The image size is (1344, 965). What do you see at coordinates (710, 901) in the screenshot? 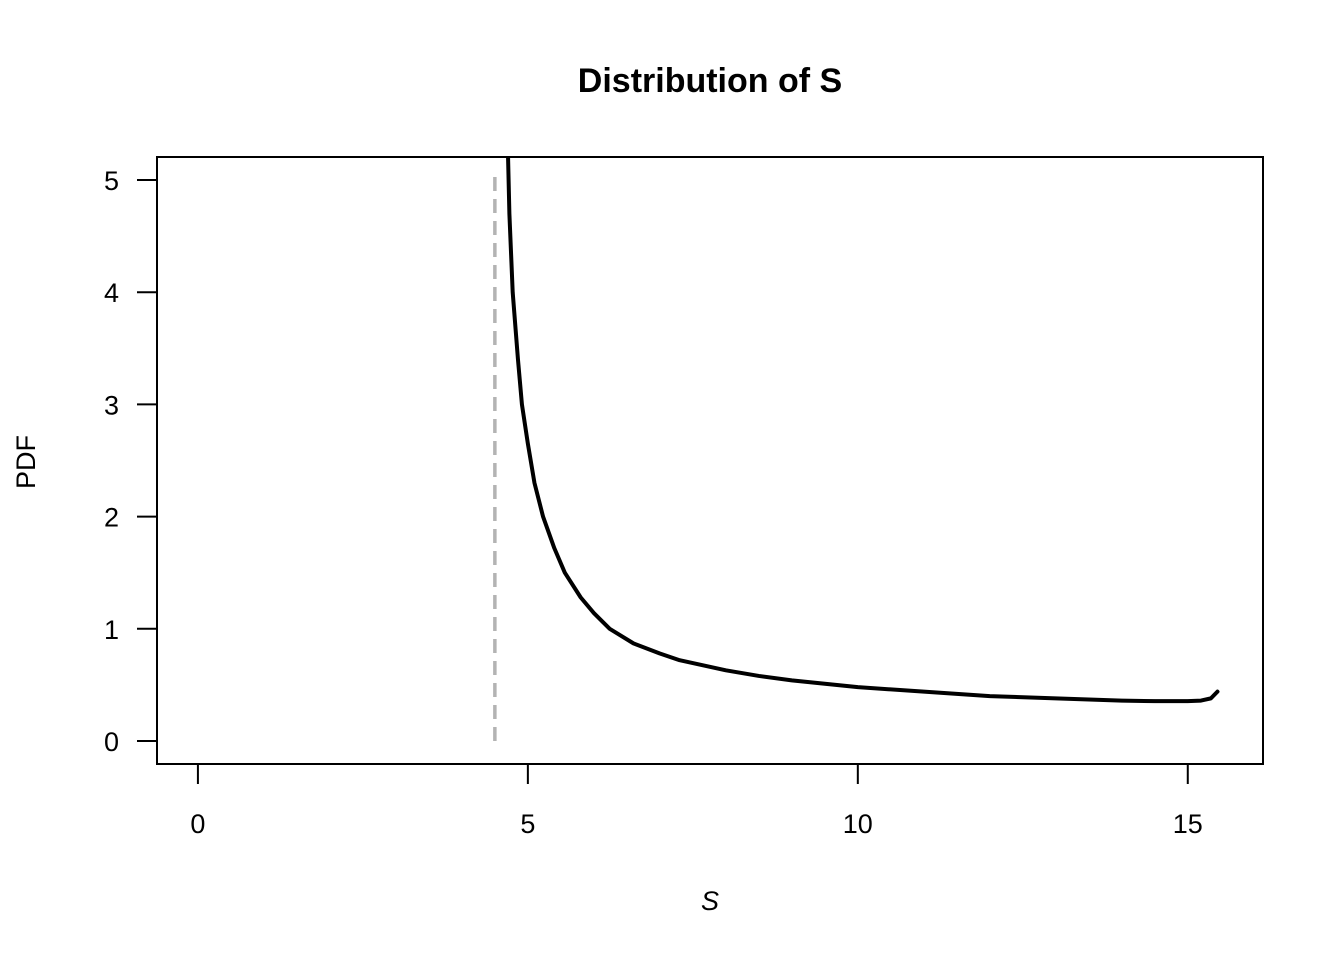
I see `x-axis-label: S` at bounding box center [710, 901].